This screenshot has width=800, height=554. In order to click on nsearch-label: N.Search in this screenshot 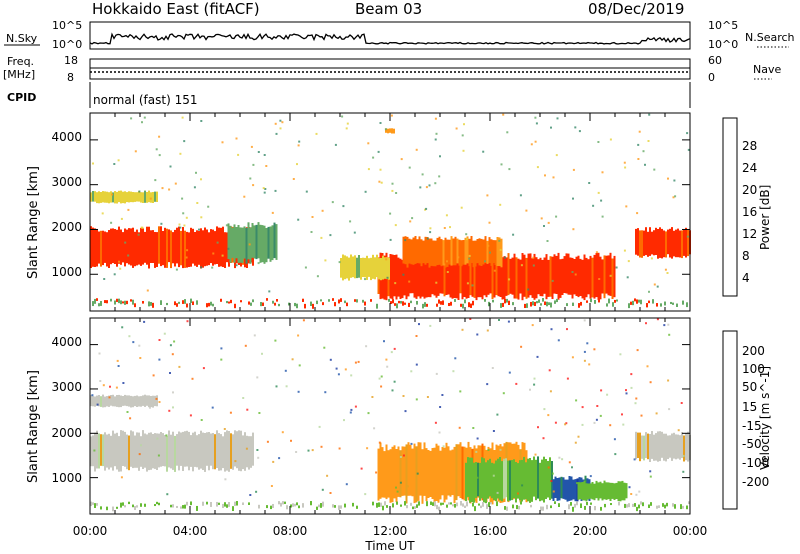, I will do `click(770, 37)`.